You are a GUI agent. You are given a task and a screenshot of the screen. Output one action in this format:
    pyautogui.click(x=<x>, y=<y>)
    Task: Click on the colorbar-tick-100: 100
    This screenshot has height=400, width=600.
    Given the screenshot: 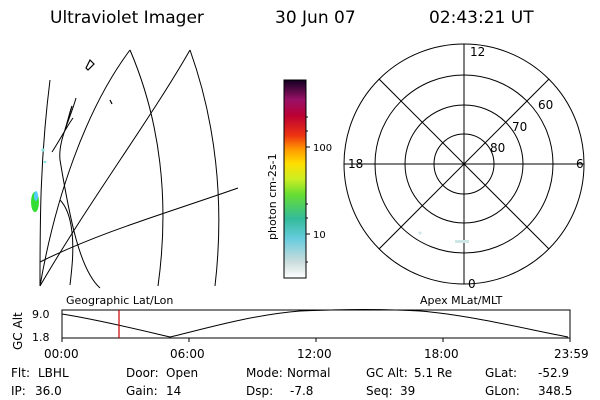 What is the action you would take?
    pyautogui.click(x=322, y=148)
    